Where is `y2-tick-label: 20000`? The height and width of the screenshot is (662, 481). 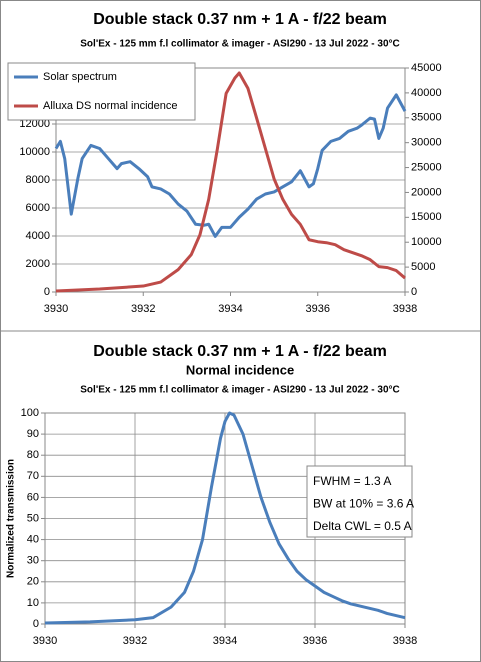 y2-tick-label: 20000 is located at coordinates (426, 192).